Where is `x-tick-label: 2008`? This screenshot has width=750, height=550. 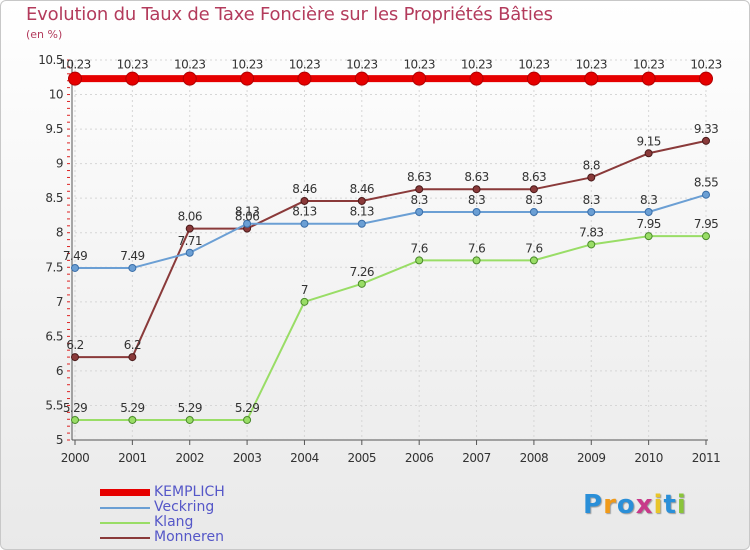 x-tick-label: 2008 is located at coordinates (534, 458).